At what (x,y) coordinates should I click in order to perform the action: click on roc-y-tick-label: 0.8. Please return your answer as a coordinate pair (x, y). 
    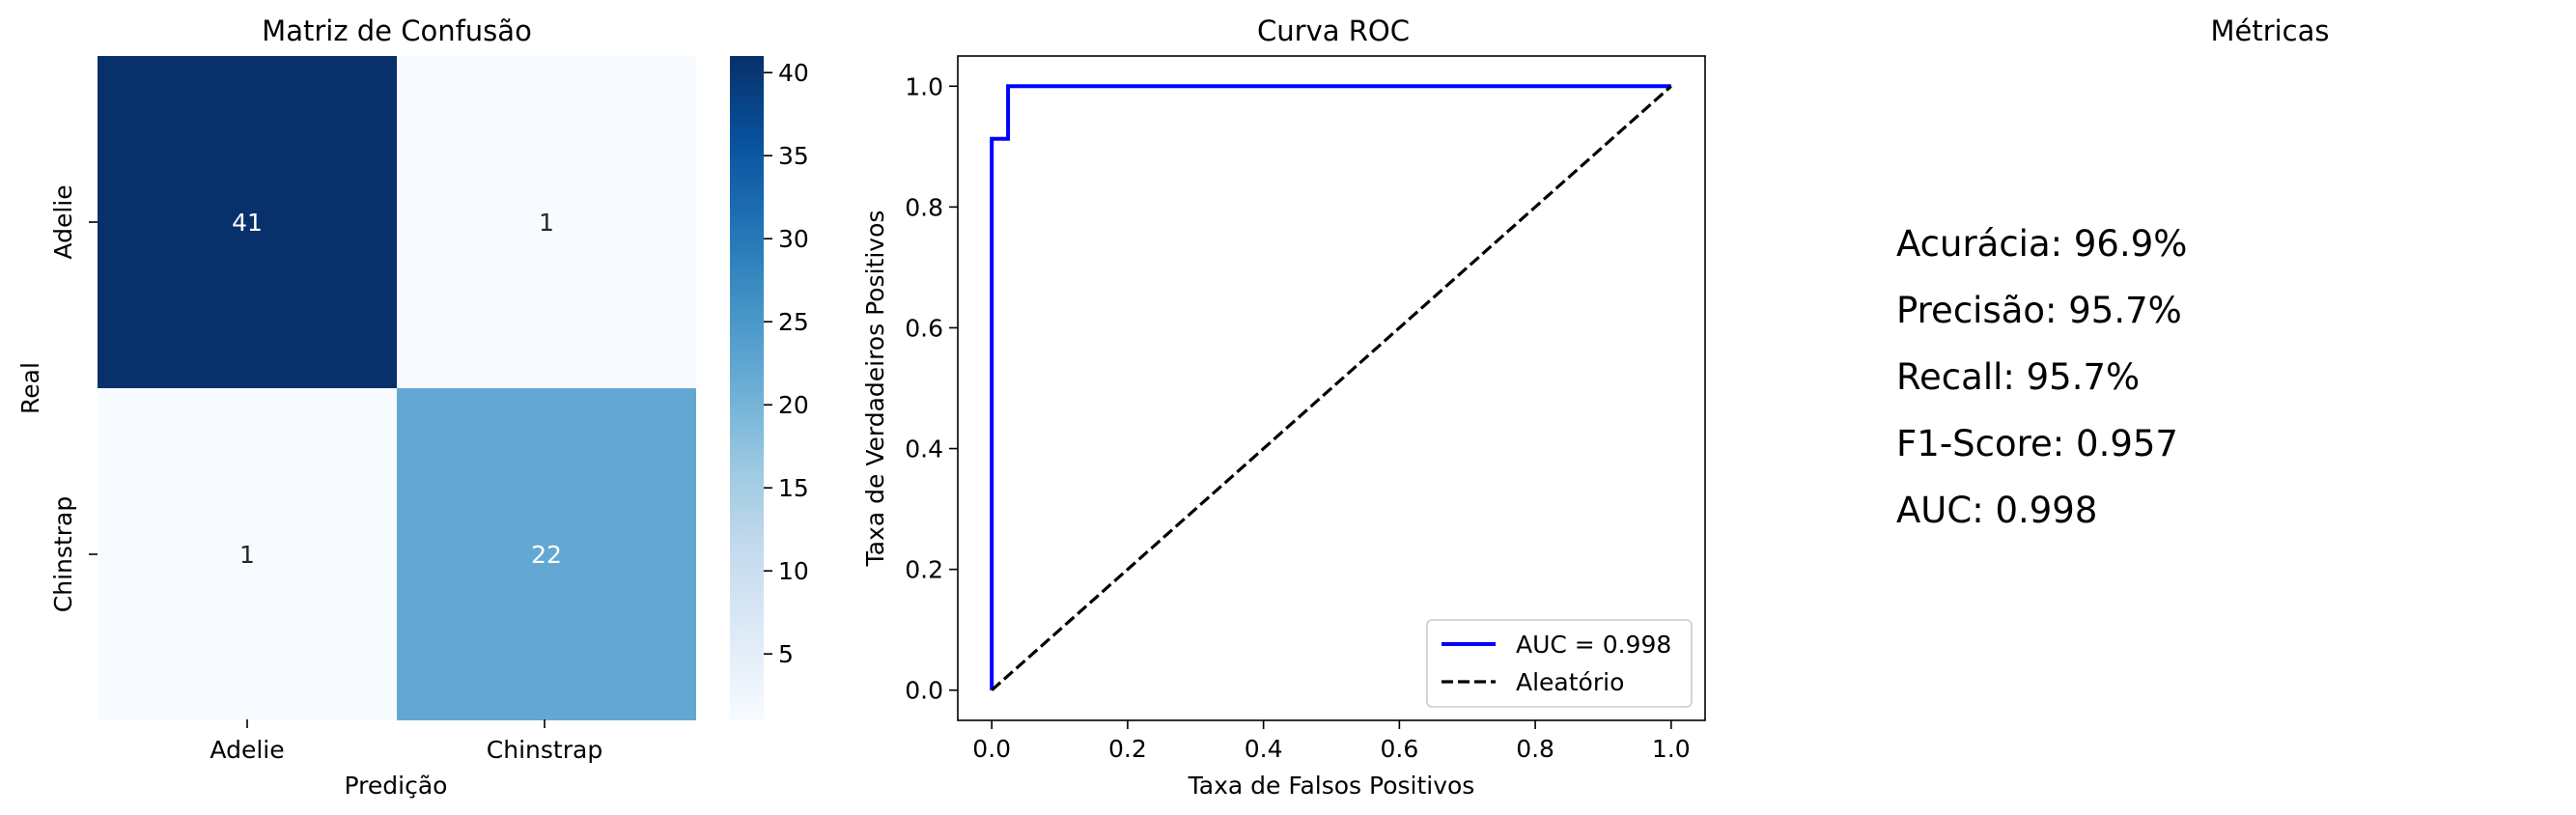
    Looking at the image, I should click on (924, 207).